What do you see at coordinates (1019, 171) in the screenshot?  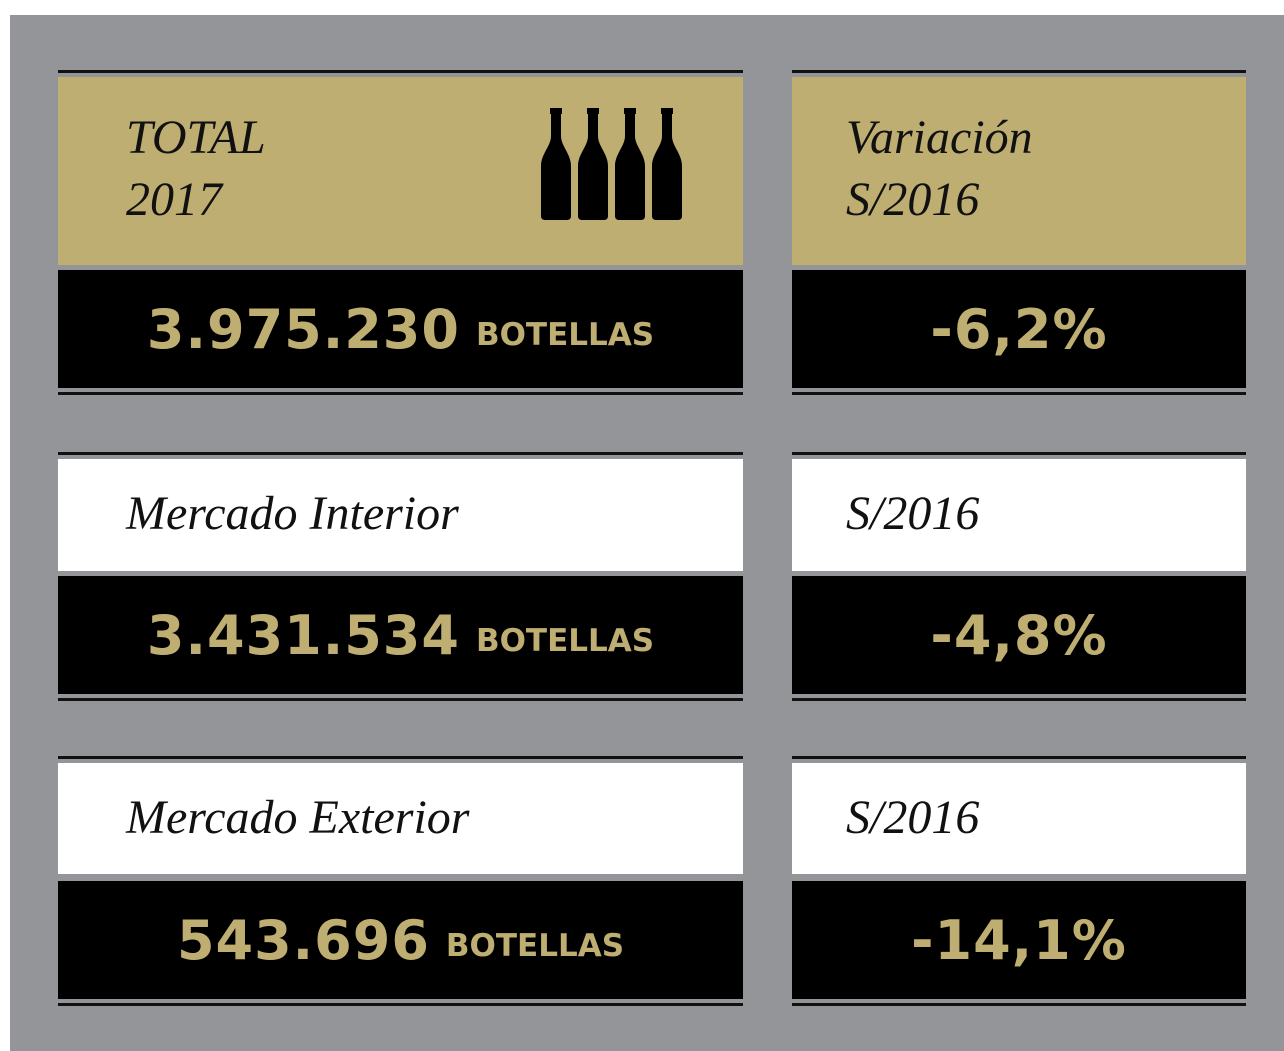 I see `label-box: Variación S/2016` at bounding box center [1019, 171].